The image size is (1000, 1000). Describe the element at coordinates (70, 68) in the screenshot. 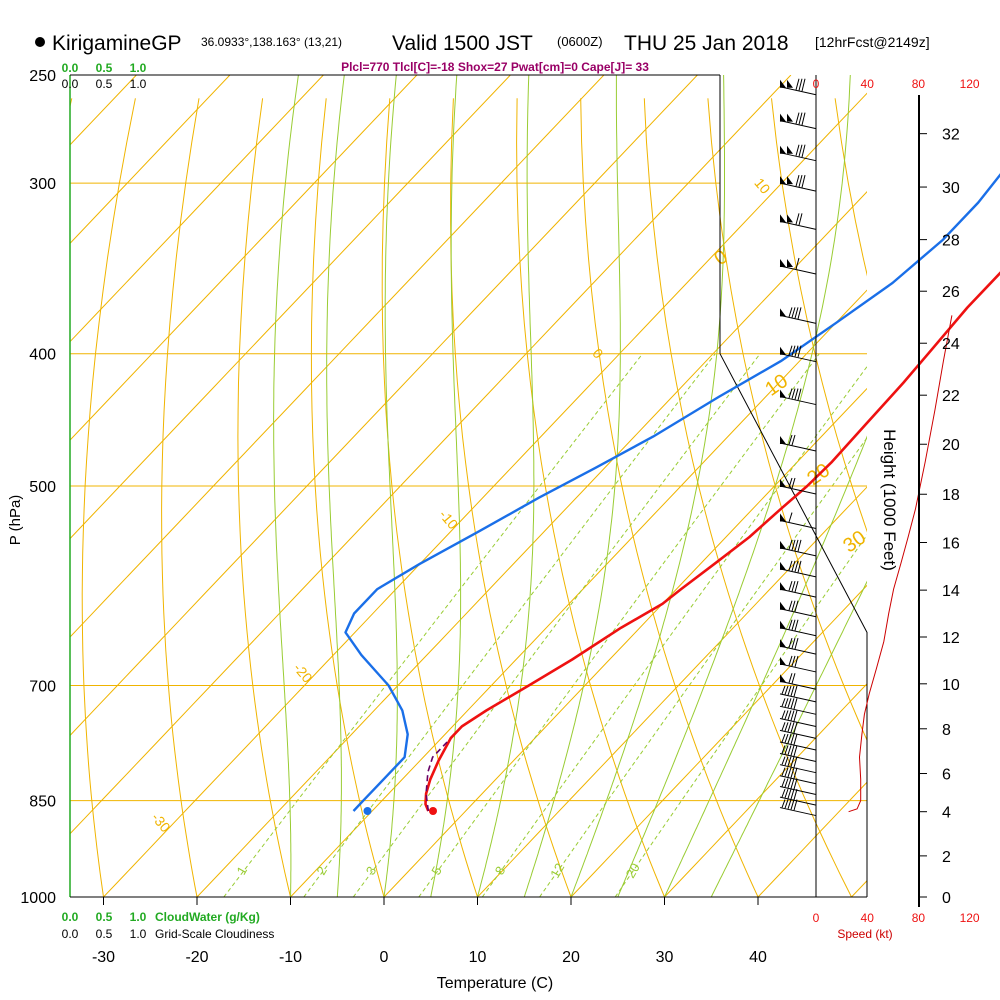

I see `cloudwater-top-tick: 0.0` at that location.